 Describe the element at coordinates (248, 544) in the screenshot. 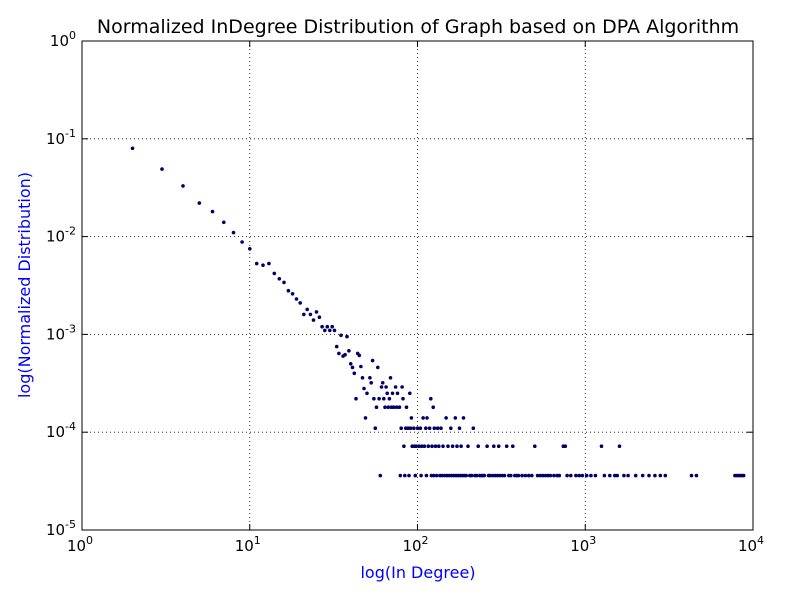

I see `x-tick-label: 10¹` at that location.